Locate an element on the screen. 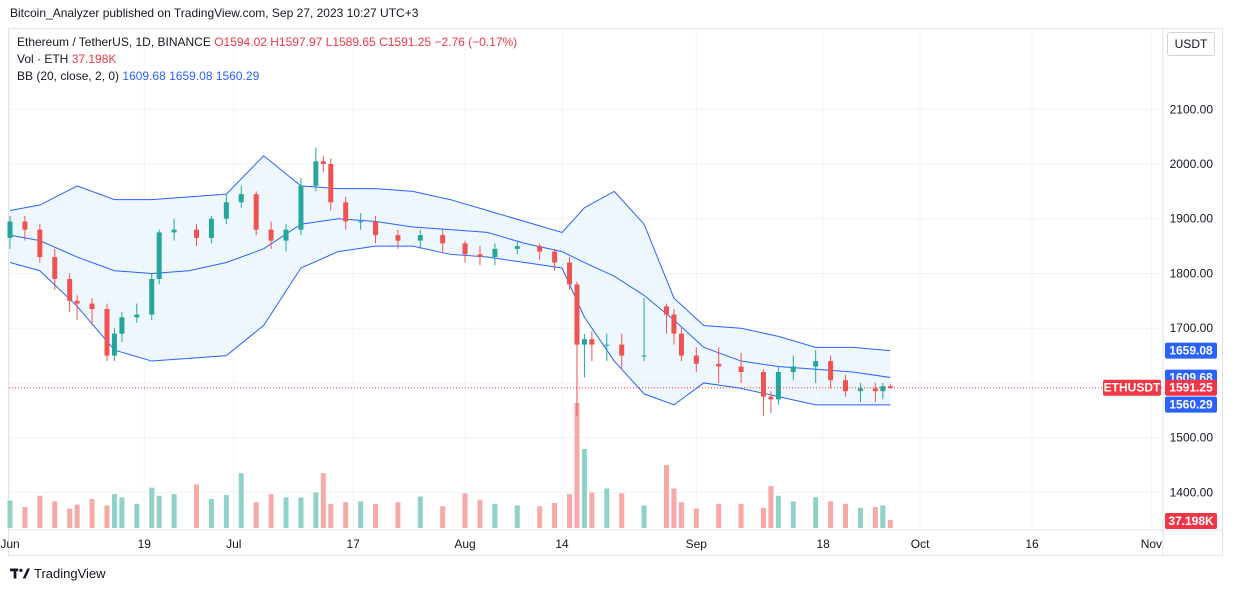  time-axis: Jun 19 Jul 17 Aug 14 Sep 18 Oct 16 Nov is located at coordinates (611, 540).